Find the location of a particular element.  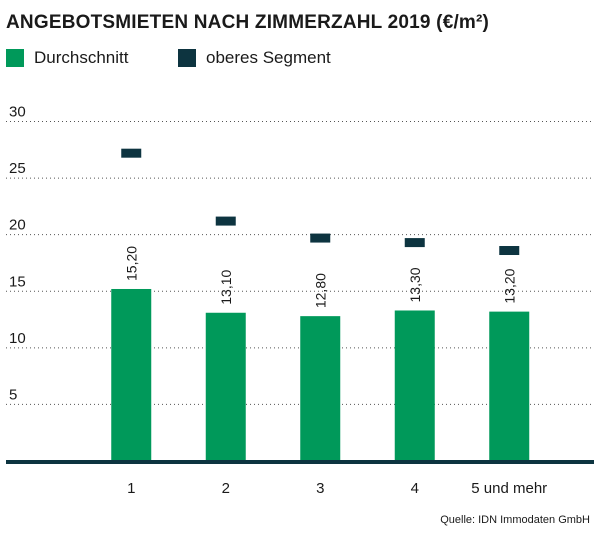

y-tick-label: 20 is located at coordinates (17, 225).